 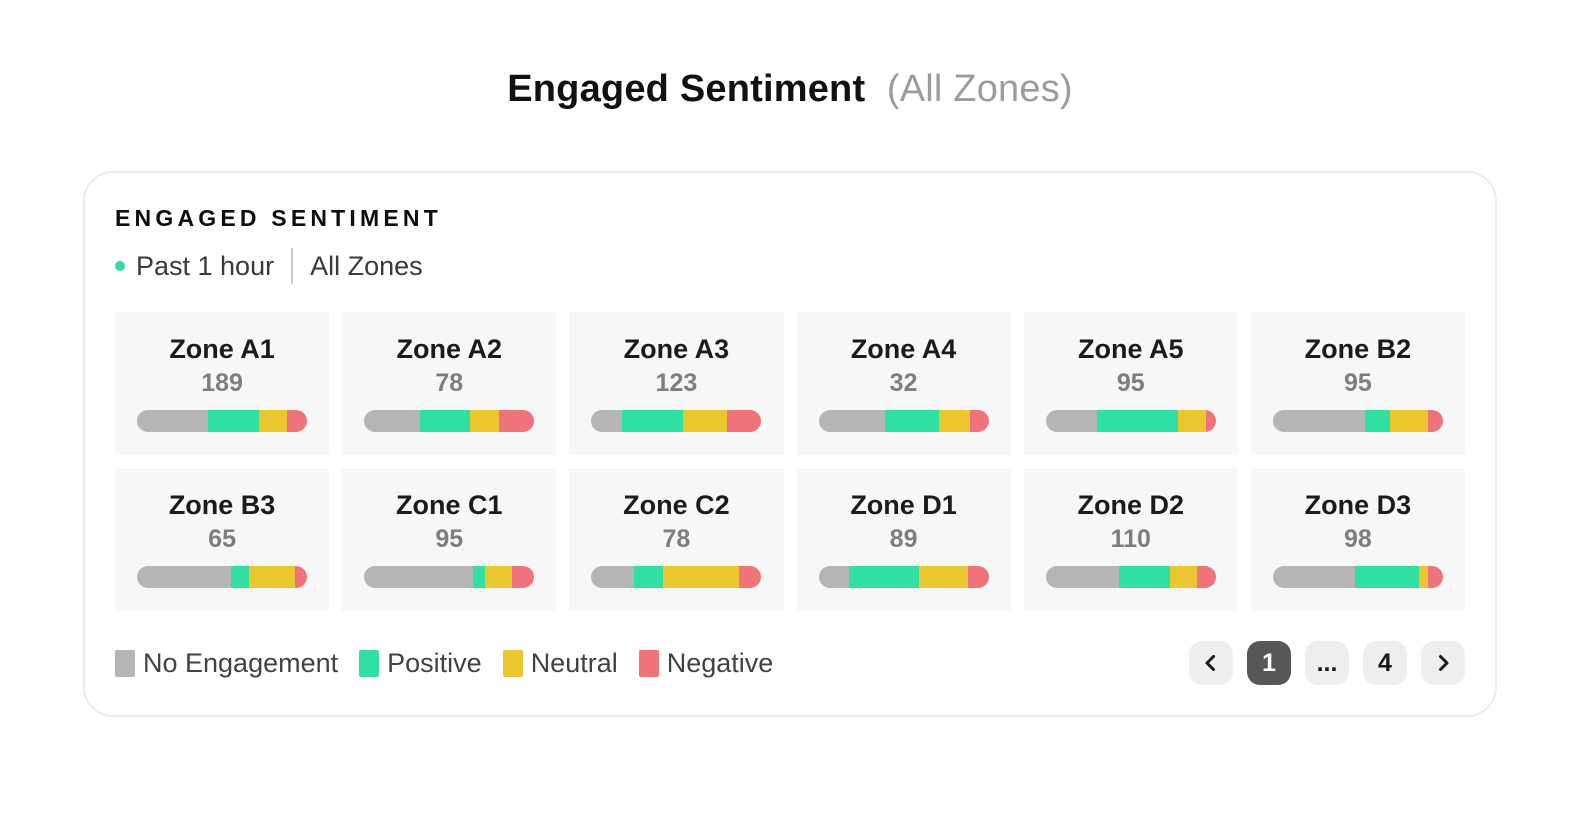 I want to click on zone-engaged-count: 189, so click(x=222, y=382).